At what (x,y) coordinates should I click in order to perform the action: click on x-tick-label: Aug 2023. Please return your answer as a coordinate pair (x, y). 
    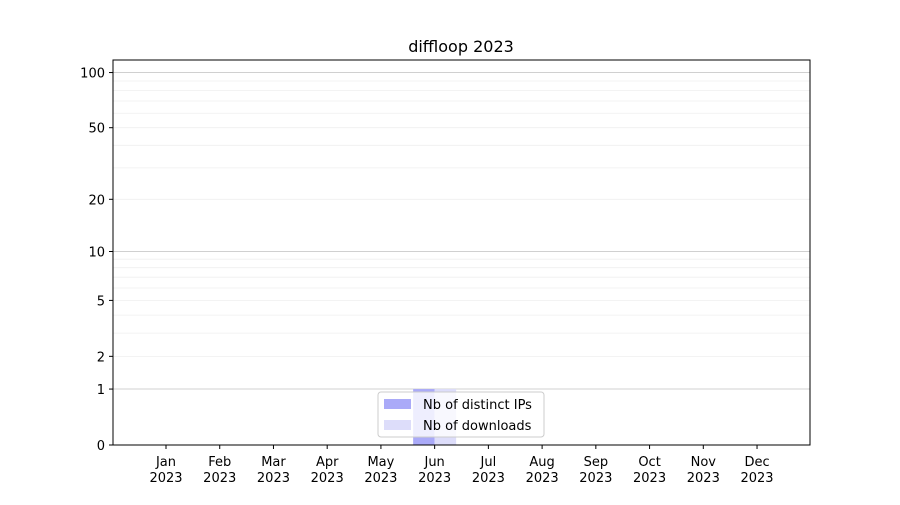
    Looking at the image, I should click on (542, 470).